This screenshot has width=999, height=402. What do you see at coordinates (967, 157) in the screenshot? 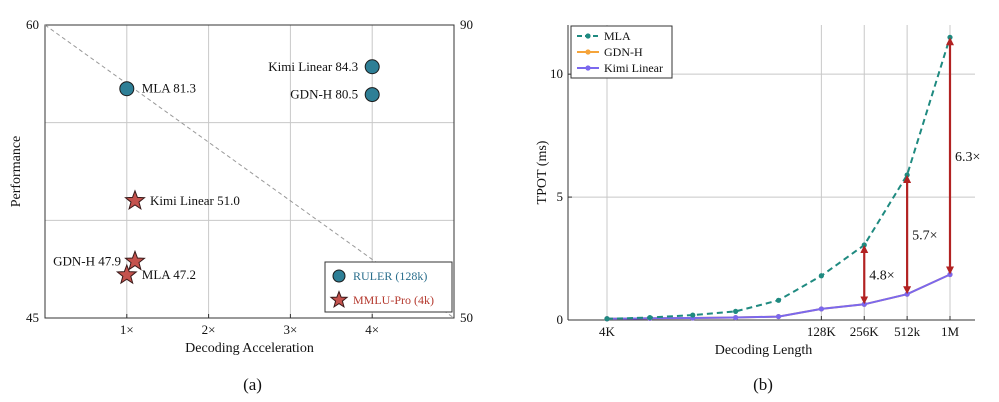
I see `speedup-label: 6.3×` at bounding box center [967, 157].